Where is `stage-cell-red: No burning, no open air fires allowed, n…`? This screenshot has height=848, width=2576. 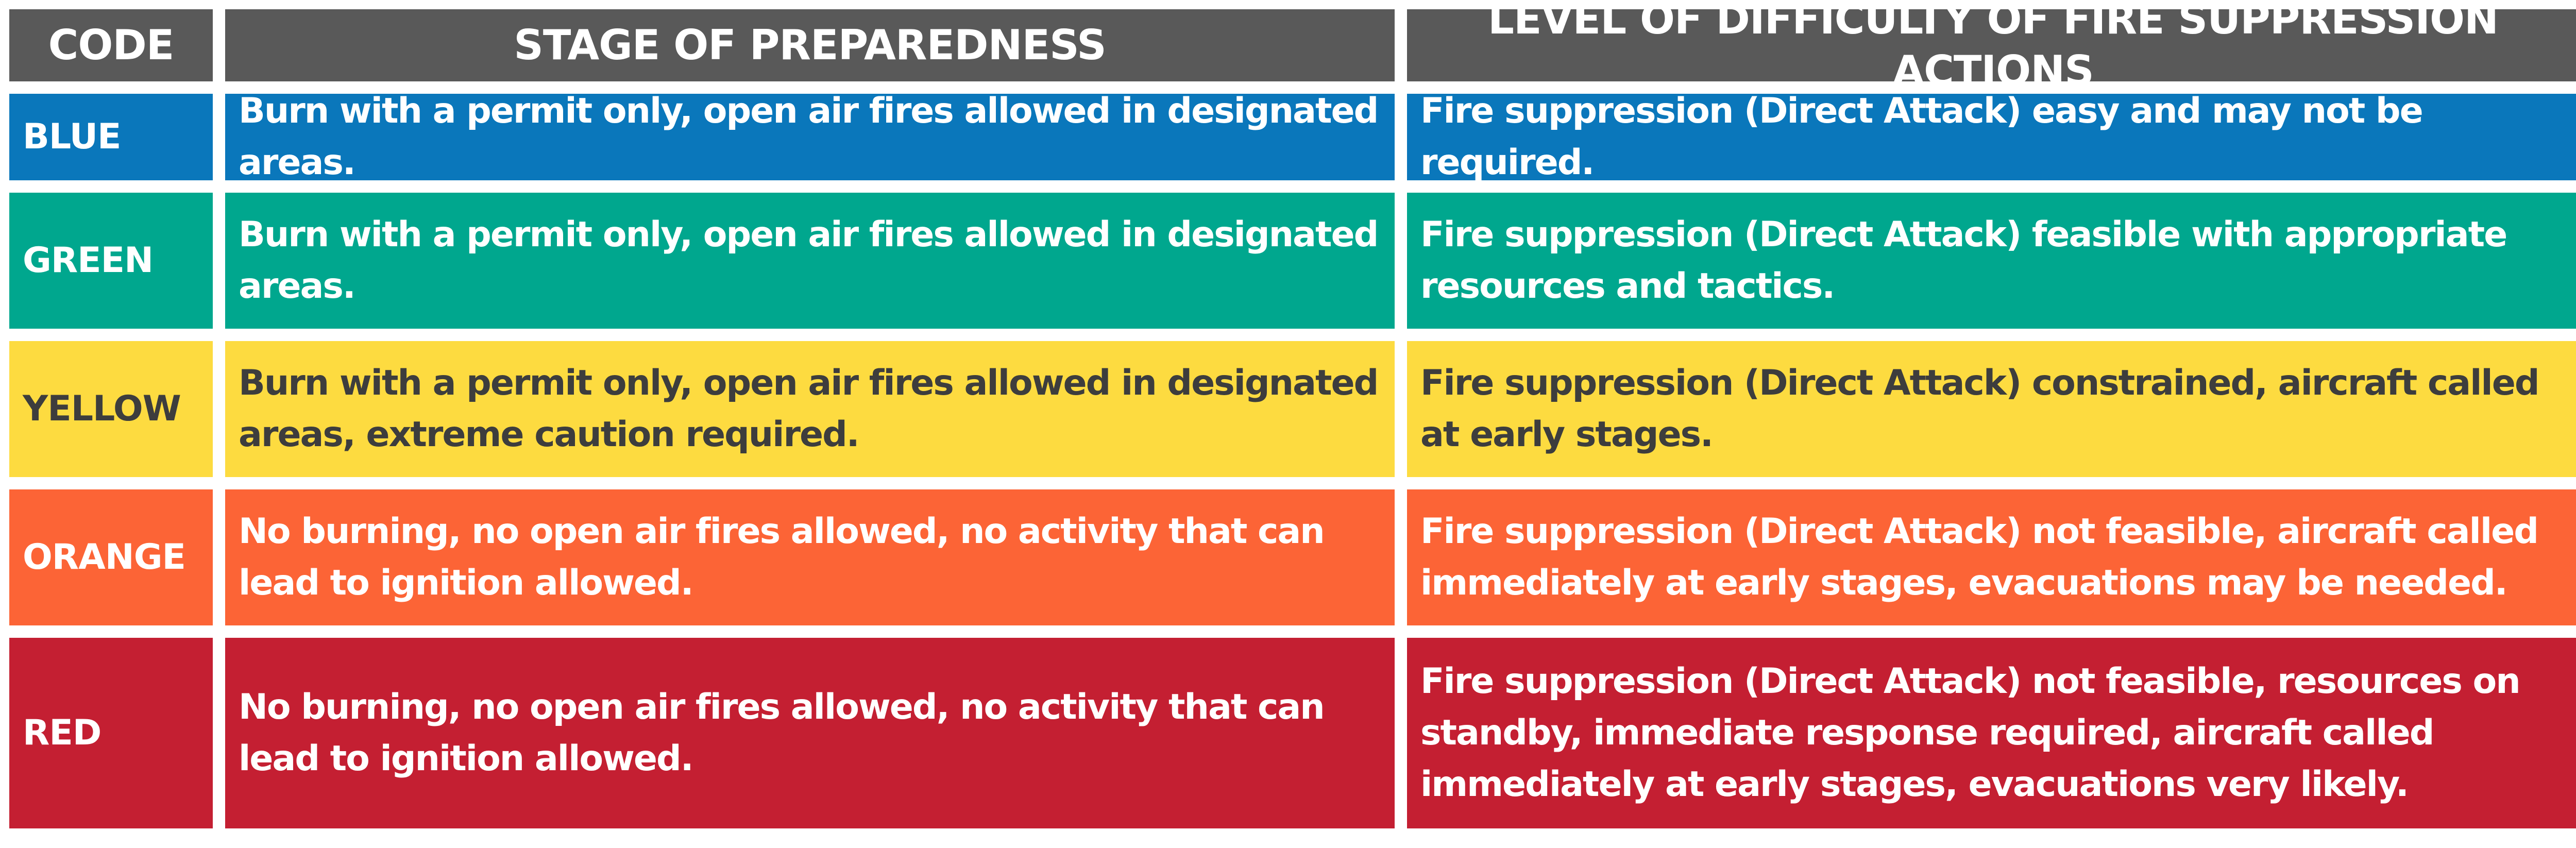 stage-cell-red: No burning, no open air fires allowed, n… is located at coordinates (810, 733).